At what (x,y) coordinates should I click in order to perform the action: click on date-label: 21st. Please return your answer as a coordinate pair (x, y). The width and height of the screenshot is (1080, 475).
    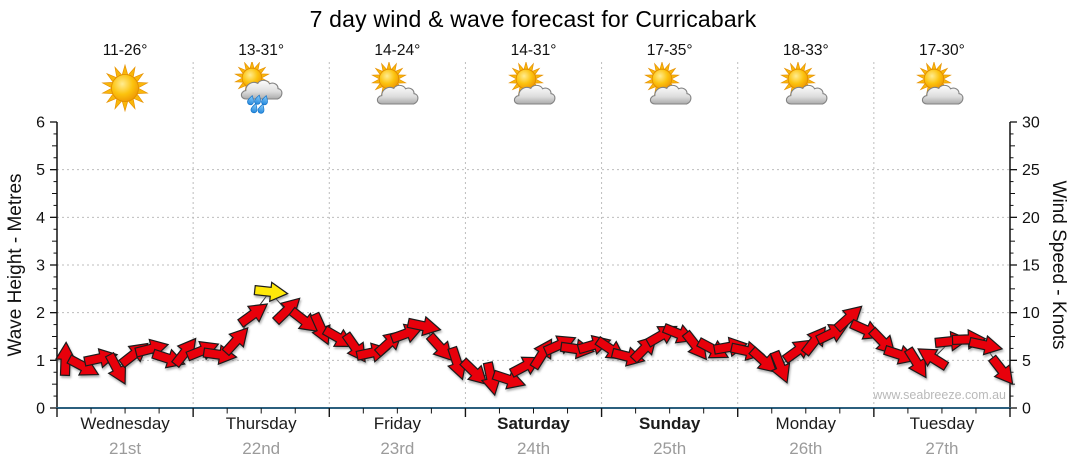
    Looking at the image, I should click on (125, 448).